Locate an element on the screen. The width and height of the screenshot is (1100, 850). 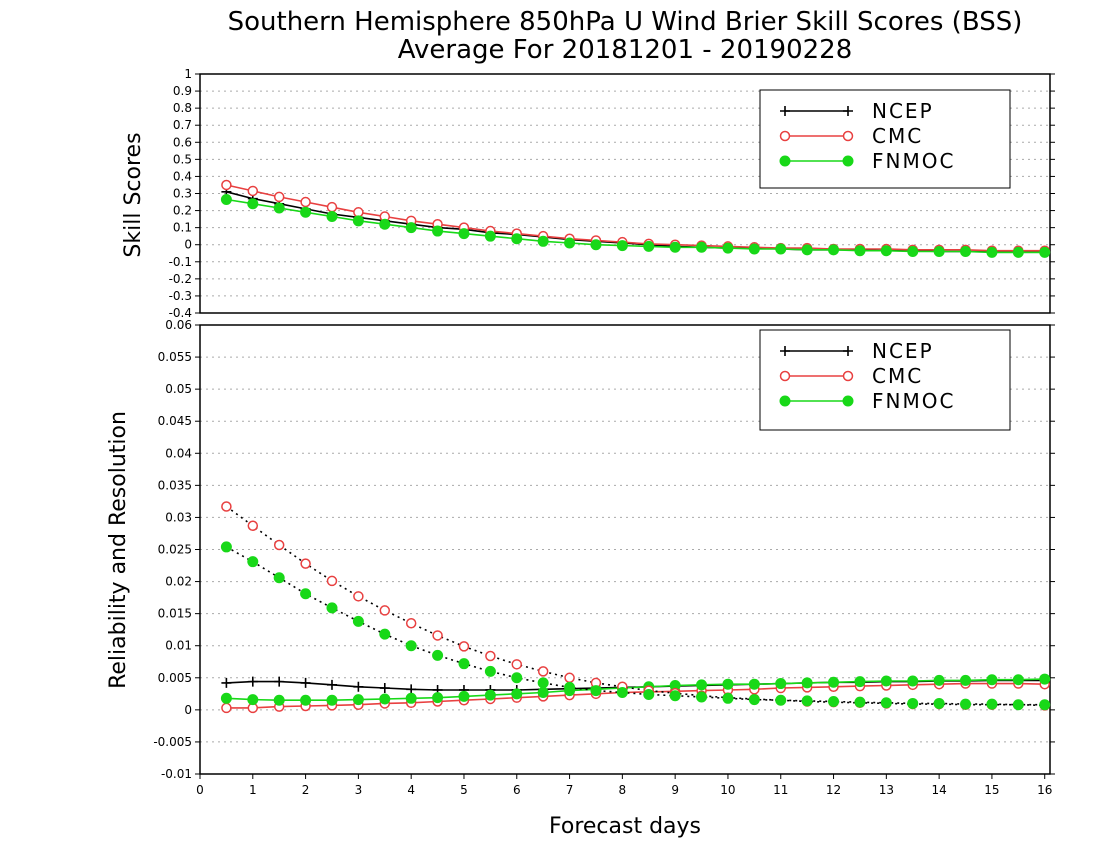
top-y-axis-label: Skill Scores is located at coordinates (133, 194).